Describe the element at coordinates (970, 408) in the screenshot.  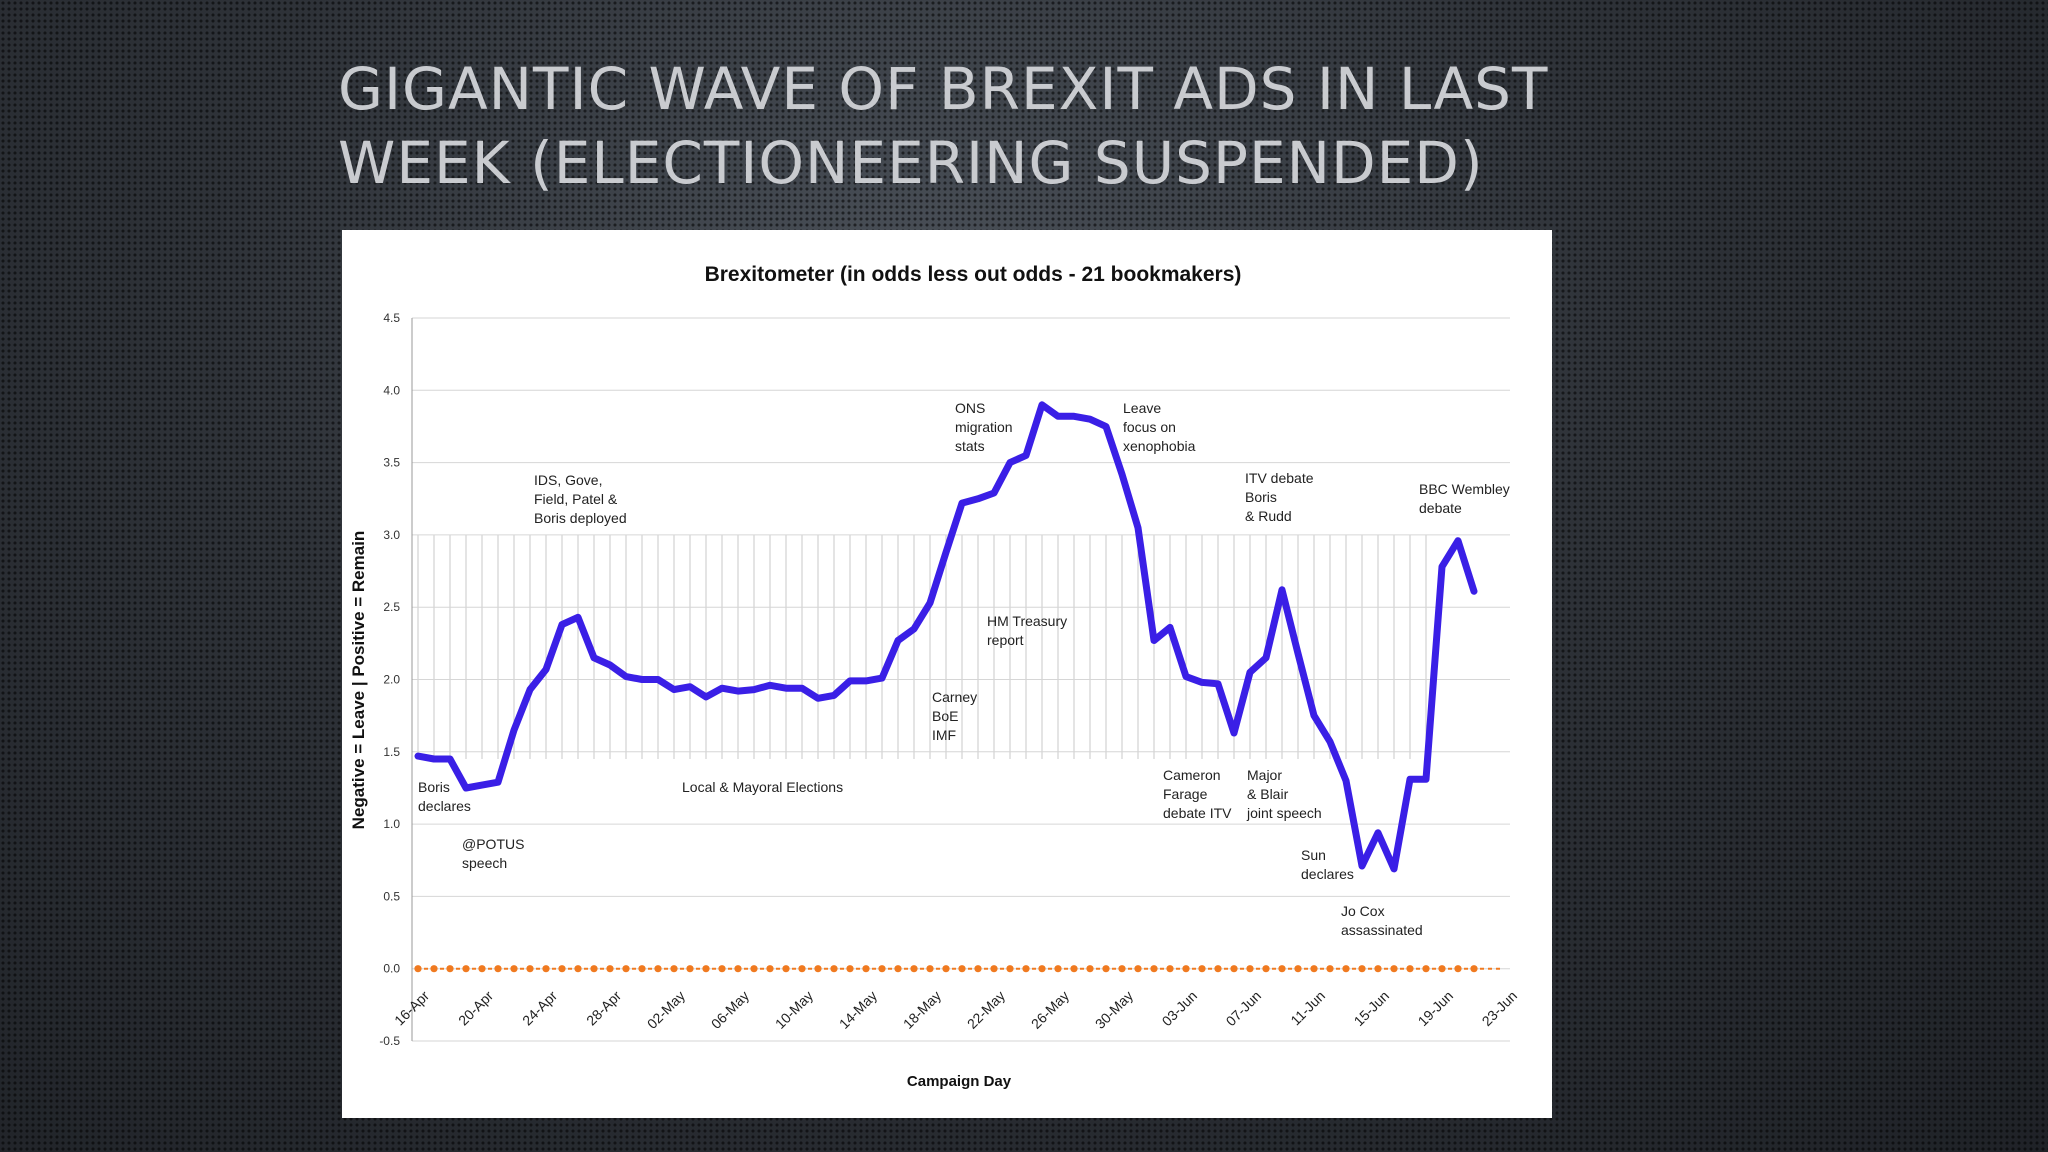
I see `annotation-line: ONS` at that location.